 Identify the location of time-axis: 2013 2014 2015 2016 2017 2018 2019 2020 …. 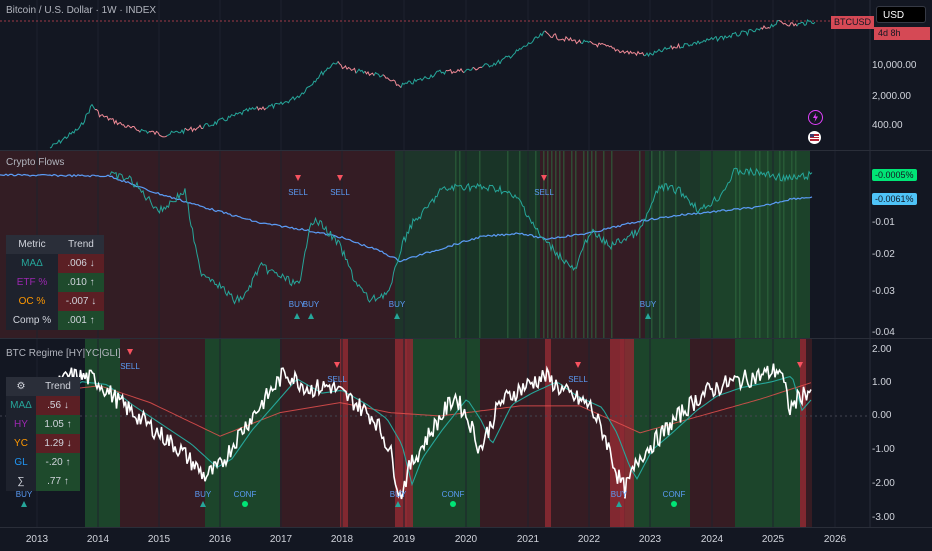
(466, 539).